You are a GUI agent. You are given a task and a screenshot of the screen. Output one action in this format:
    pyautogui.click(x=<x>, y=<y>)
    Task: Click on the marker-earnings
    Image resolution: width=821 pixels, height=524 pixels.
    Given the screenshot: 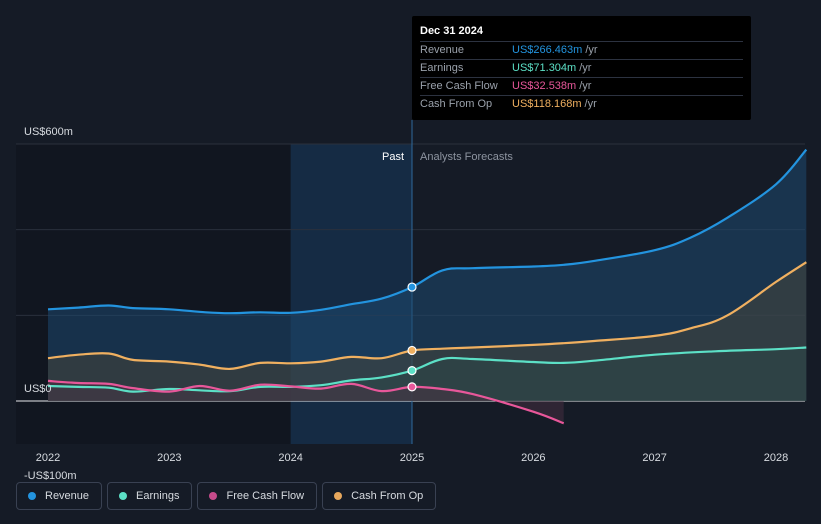 What is the action you would take?
    pyautogui.click(x=412, y=370)
    